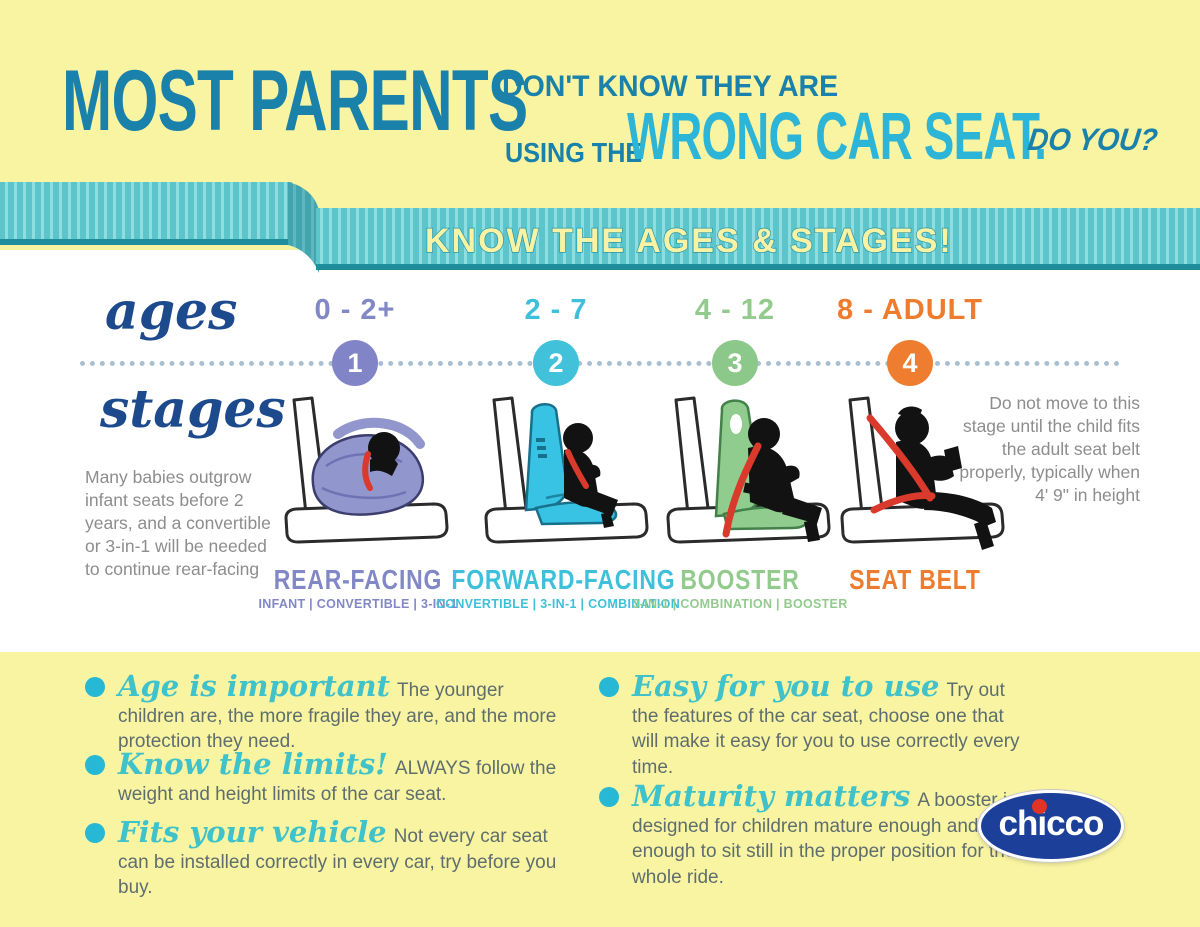 The image size is (1200, 927). What do you see at coordinates (735, 363) in the screenshot?
I see `stage-number-3: 3` at bounding box center [735, 363].